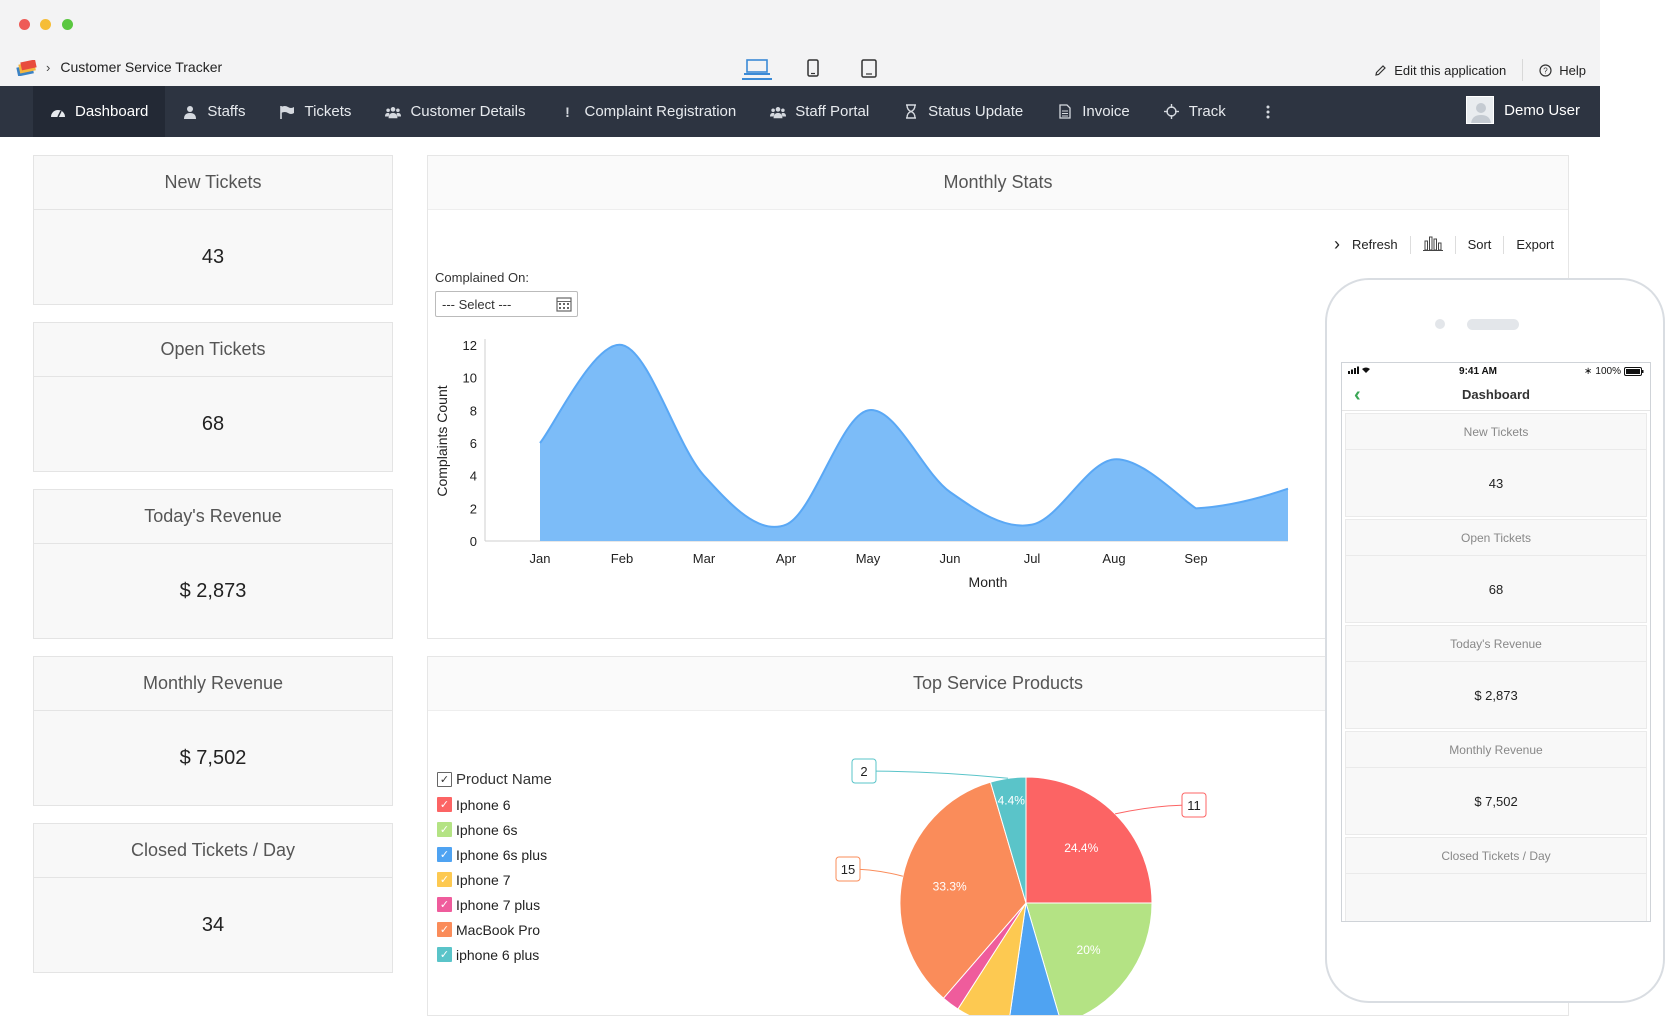  What do you see at coordinates (494, 954) in the screenshot?
I see `legend-item: ✓ iphone 6 plus` at bounding box center [494, 954].